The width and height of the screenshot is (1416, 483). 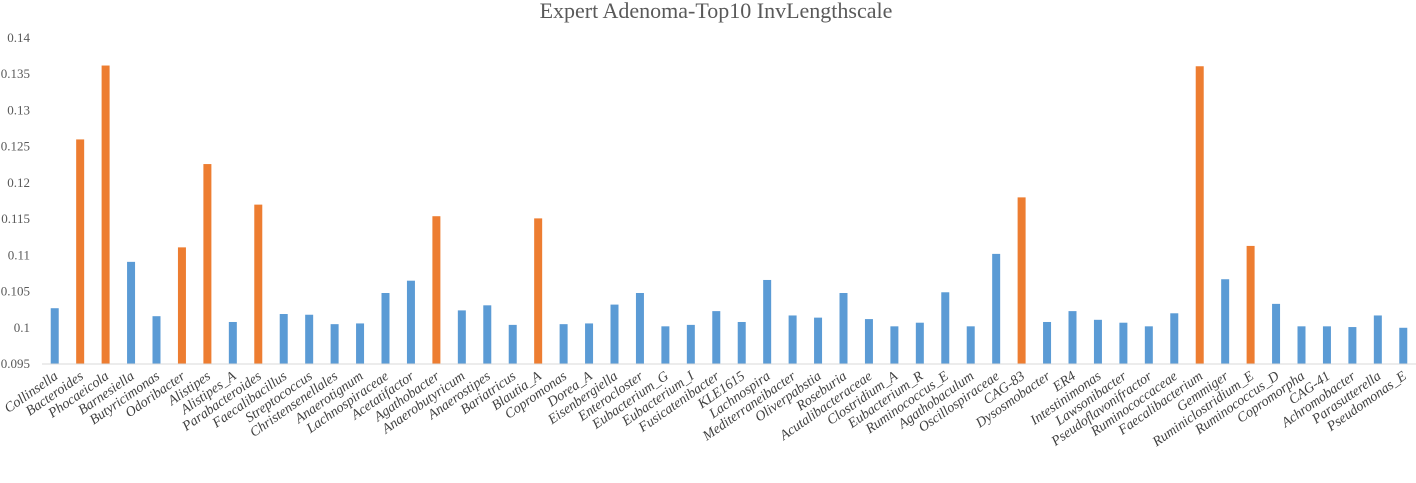 I want to click on bar-ruminococcus-d, so click(x=1276, y=333).